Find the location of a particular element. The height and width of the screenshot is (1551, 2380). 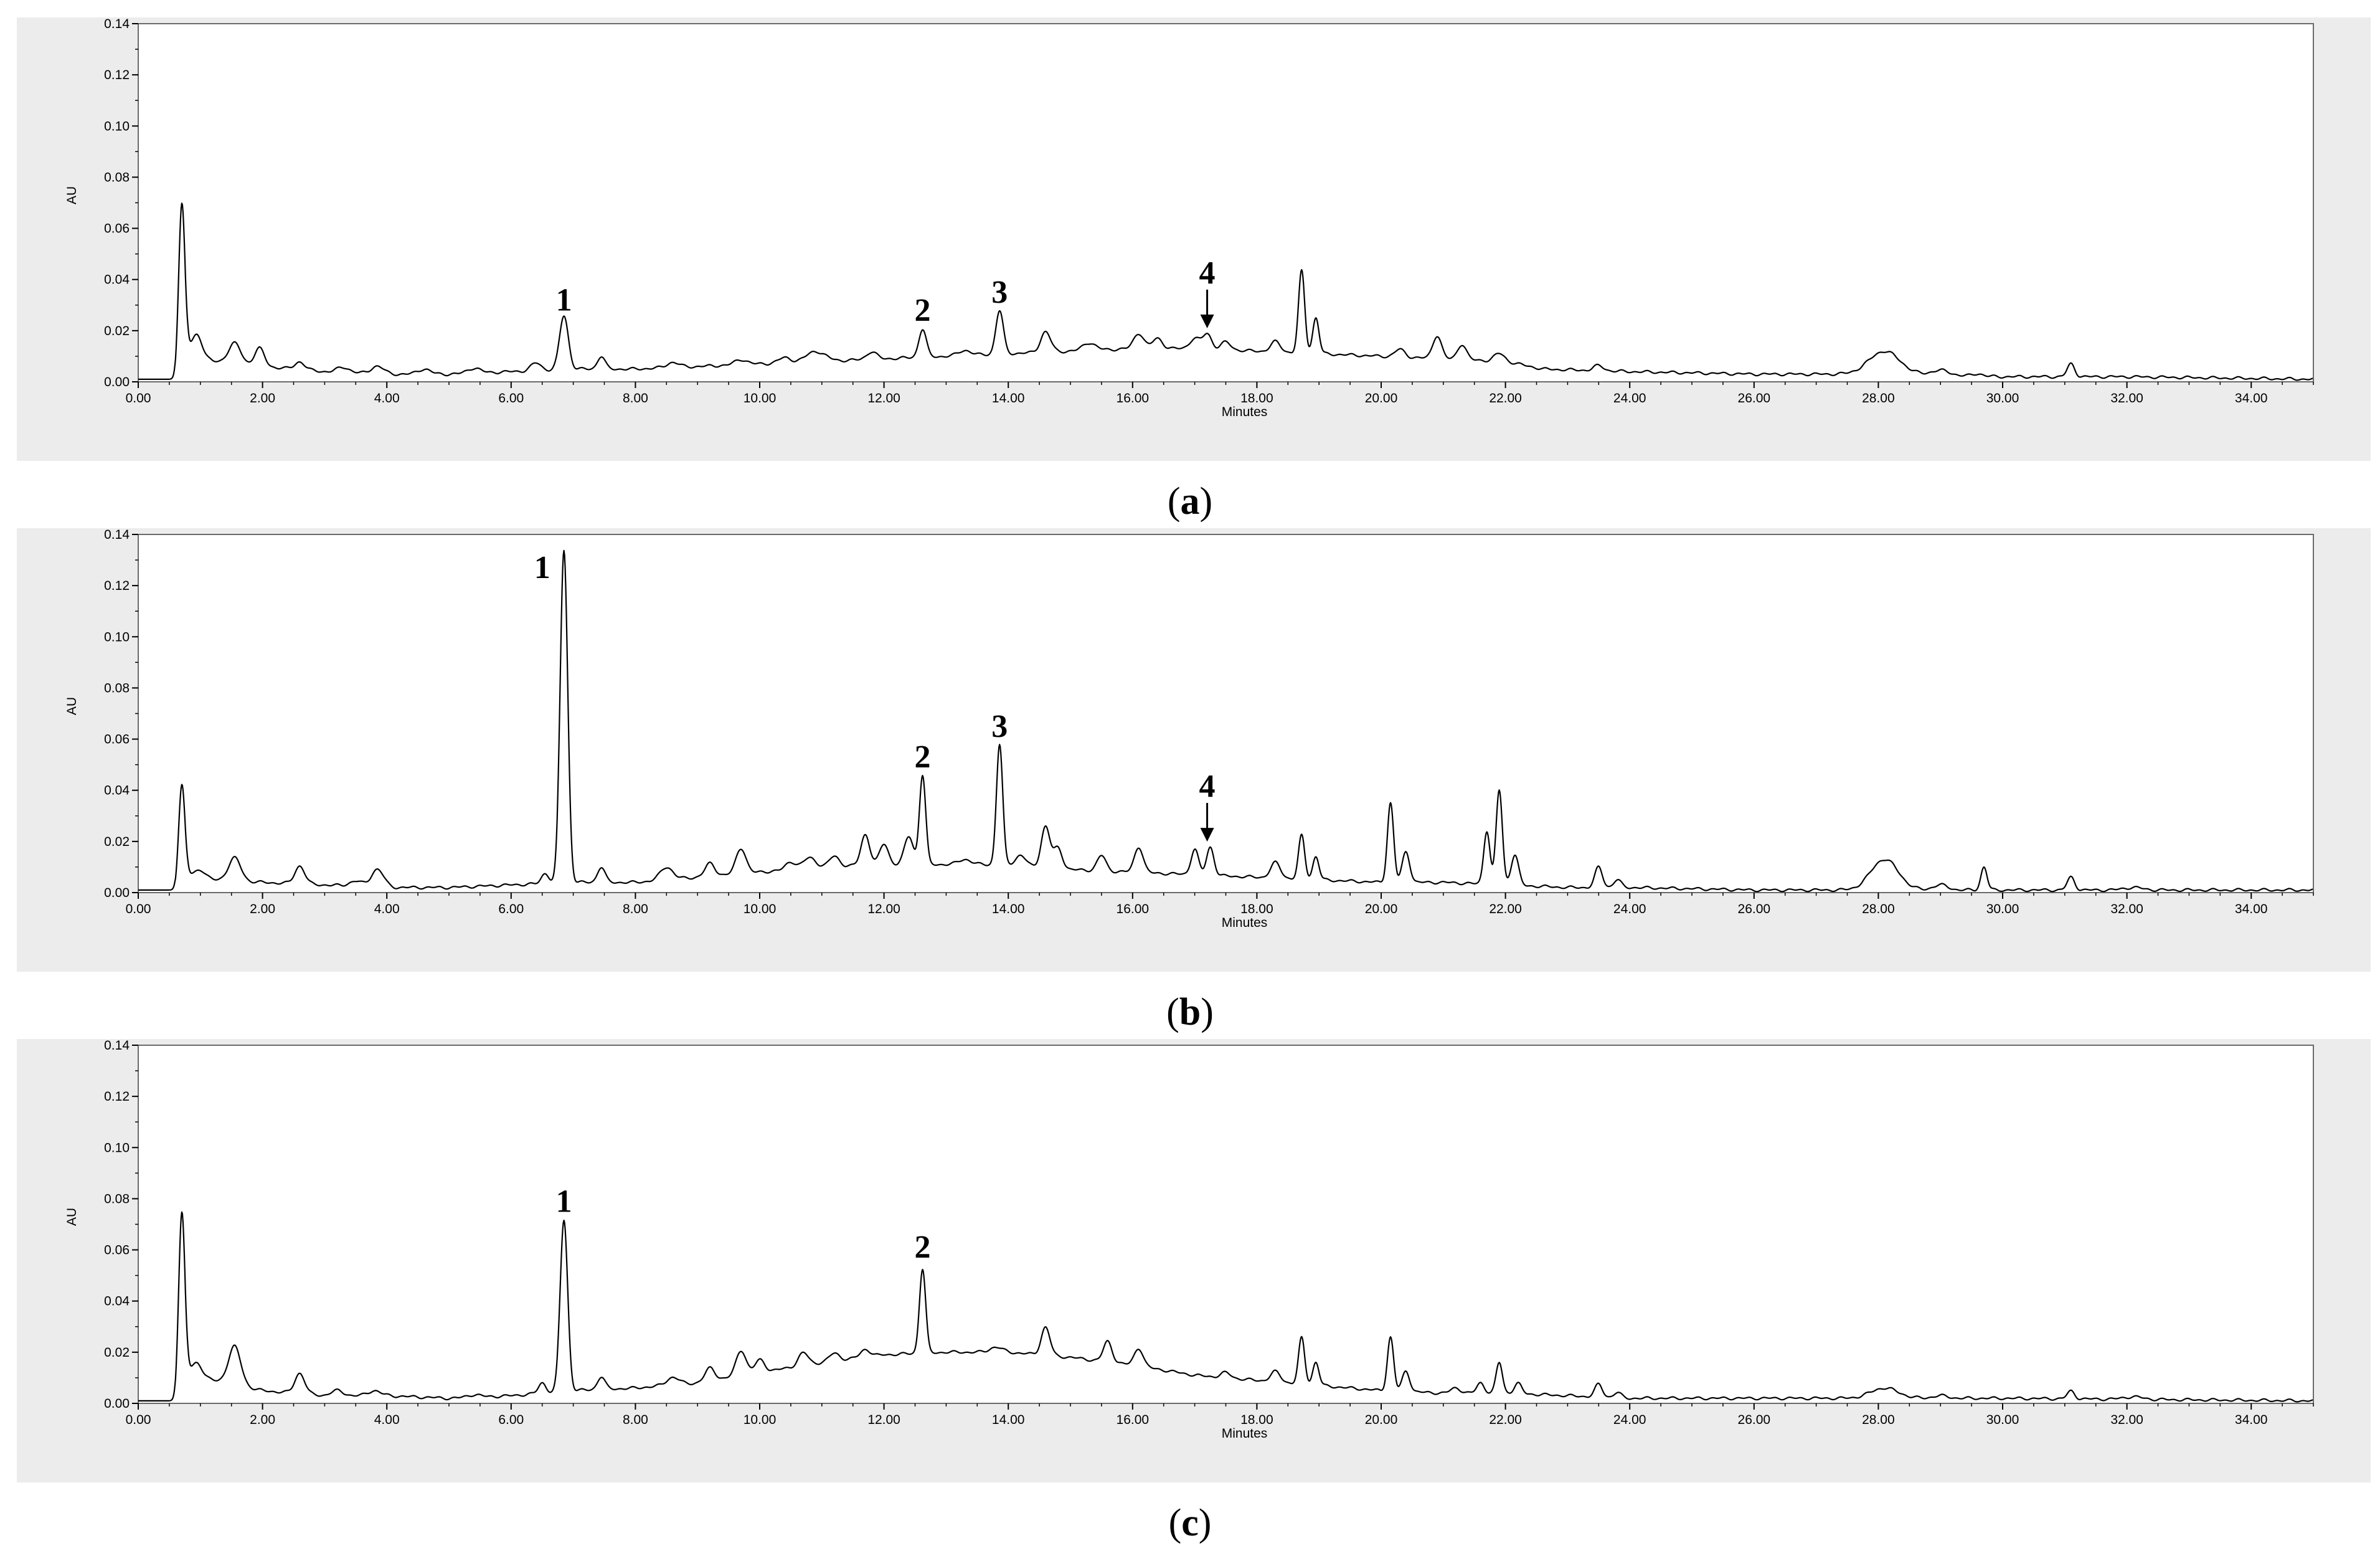

panel-caption: (a) is located at coordinates (1190, 502).